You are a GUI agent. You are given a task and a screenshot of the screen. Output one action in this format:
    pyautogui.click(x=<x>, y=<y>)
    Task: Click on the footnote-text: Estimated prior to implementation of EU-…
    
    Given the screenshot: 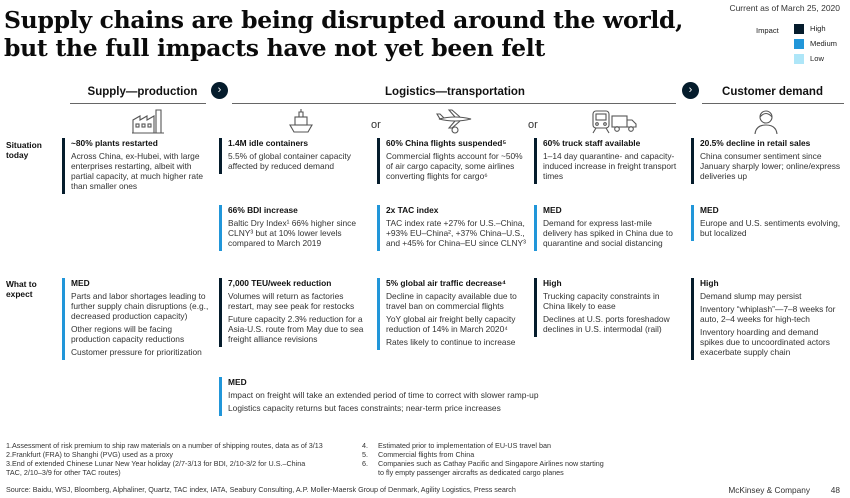 What is the action you would take?
    pyautogui.click(x=464, y=445)
    